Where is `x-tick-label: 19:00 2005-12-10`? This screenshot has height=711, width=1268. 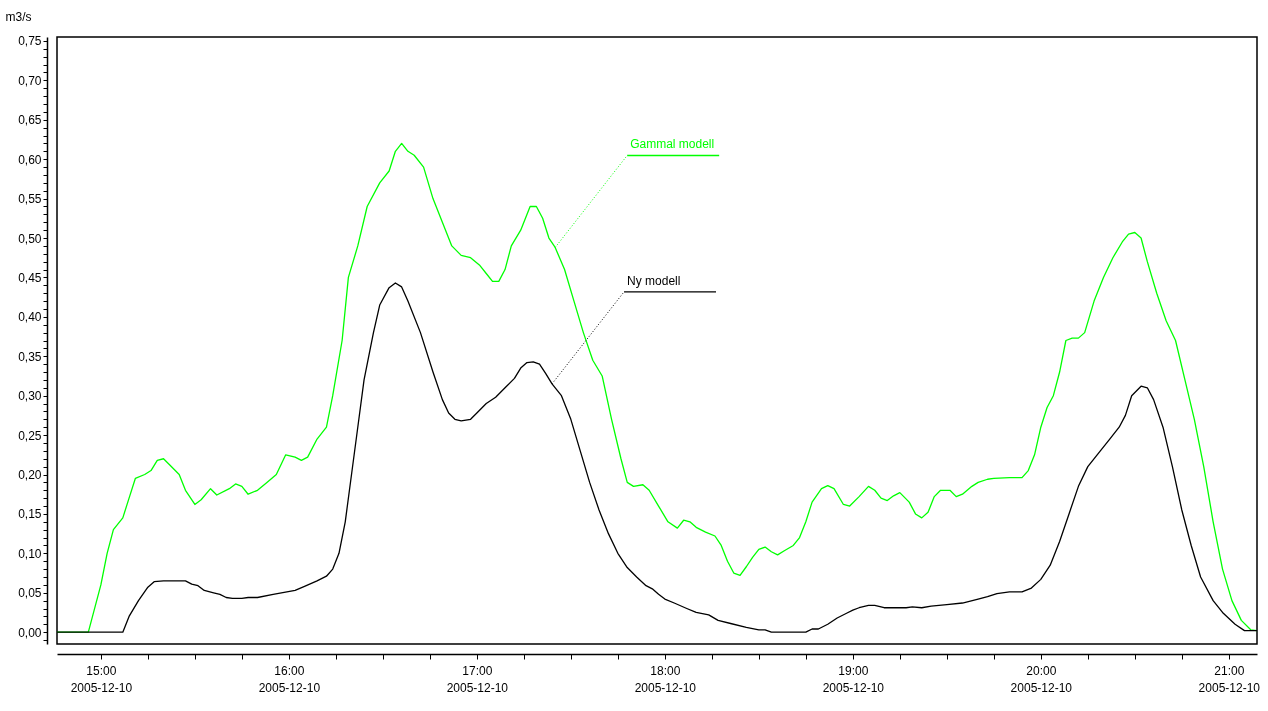 x-tick-label: 19:00 2005-12-10 is located at coordinates (853, 679).